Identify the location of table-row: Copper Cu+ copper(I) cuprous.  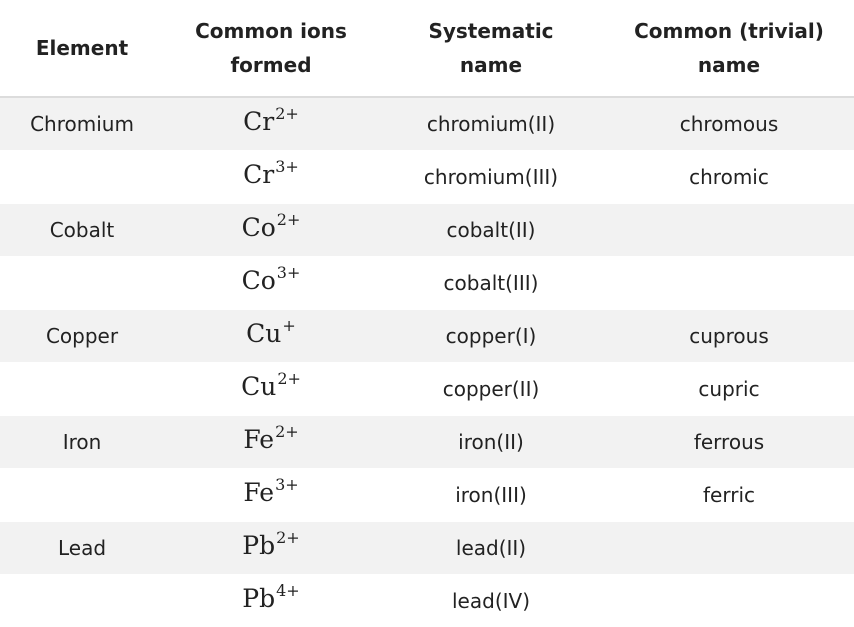
(427, 336).